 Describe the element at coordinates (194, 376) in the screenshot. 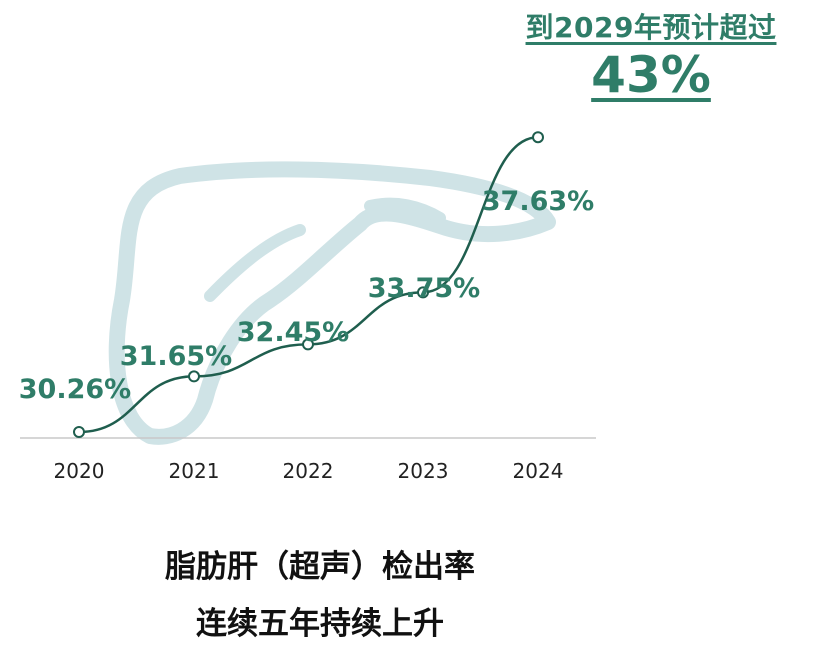

I see `data-point-2021` at that location.